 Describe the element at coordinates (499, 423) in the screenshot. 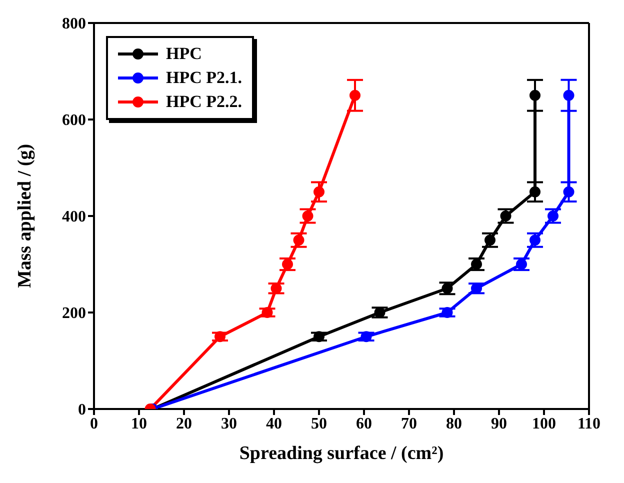

I see `x-tick-label: 90` at that location.